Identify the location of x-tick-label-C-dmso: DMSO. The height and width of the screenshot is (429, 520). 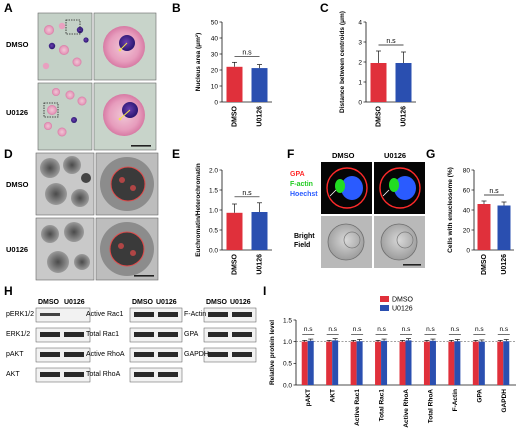
(379, 116).